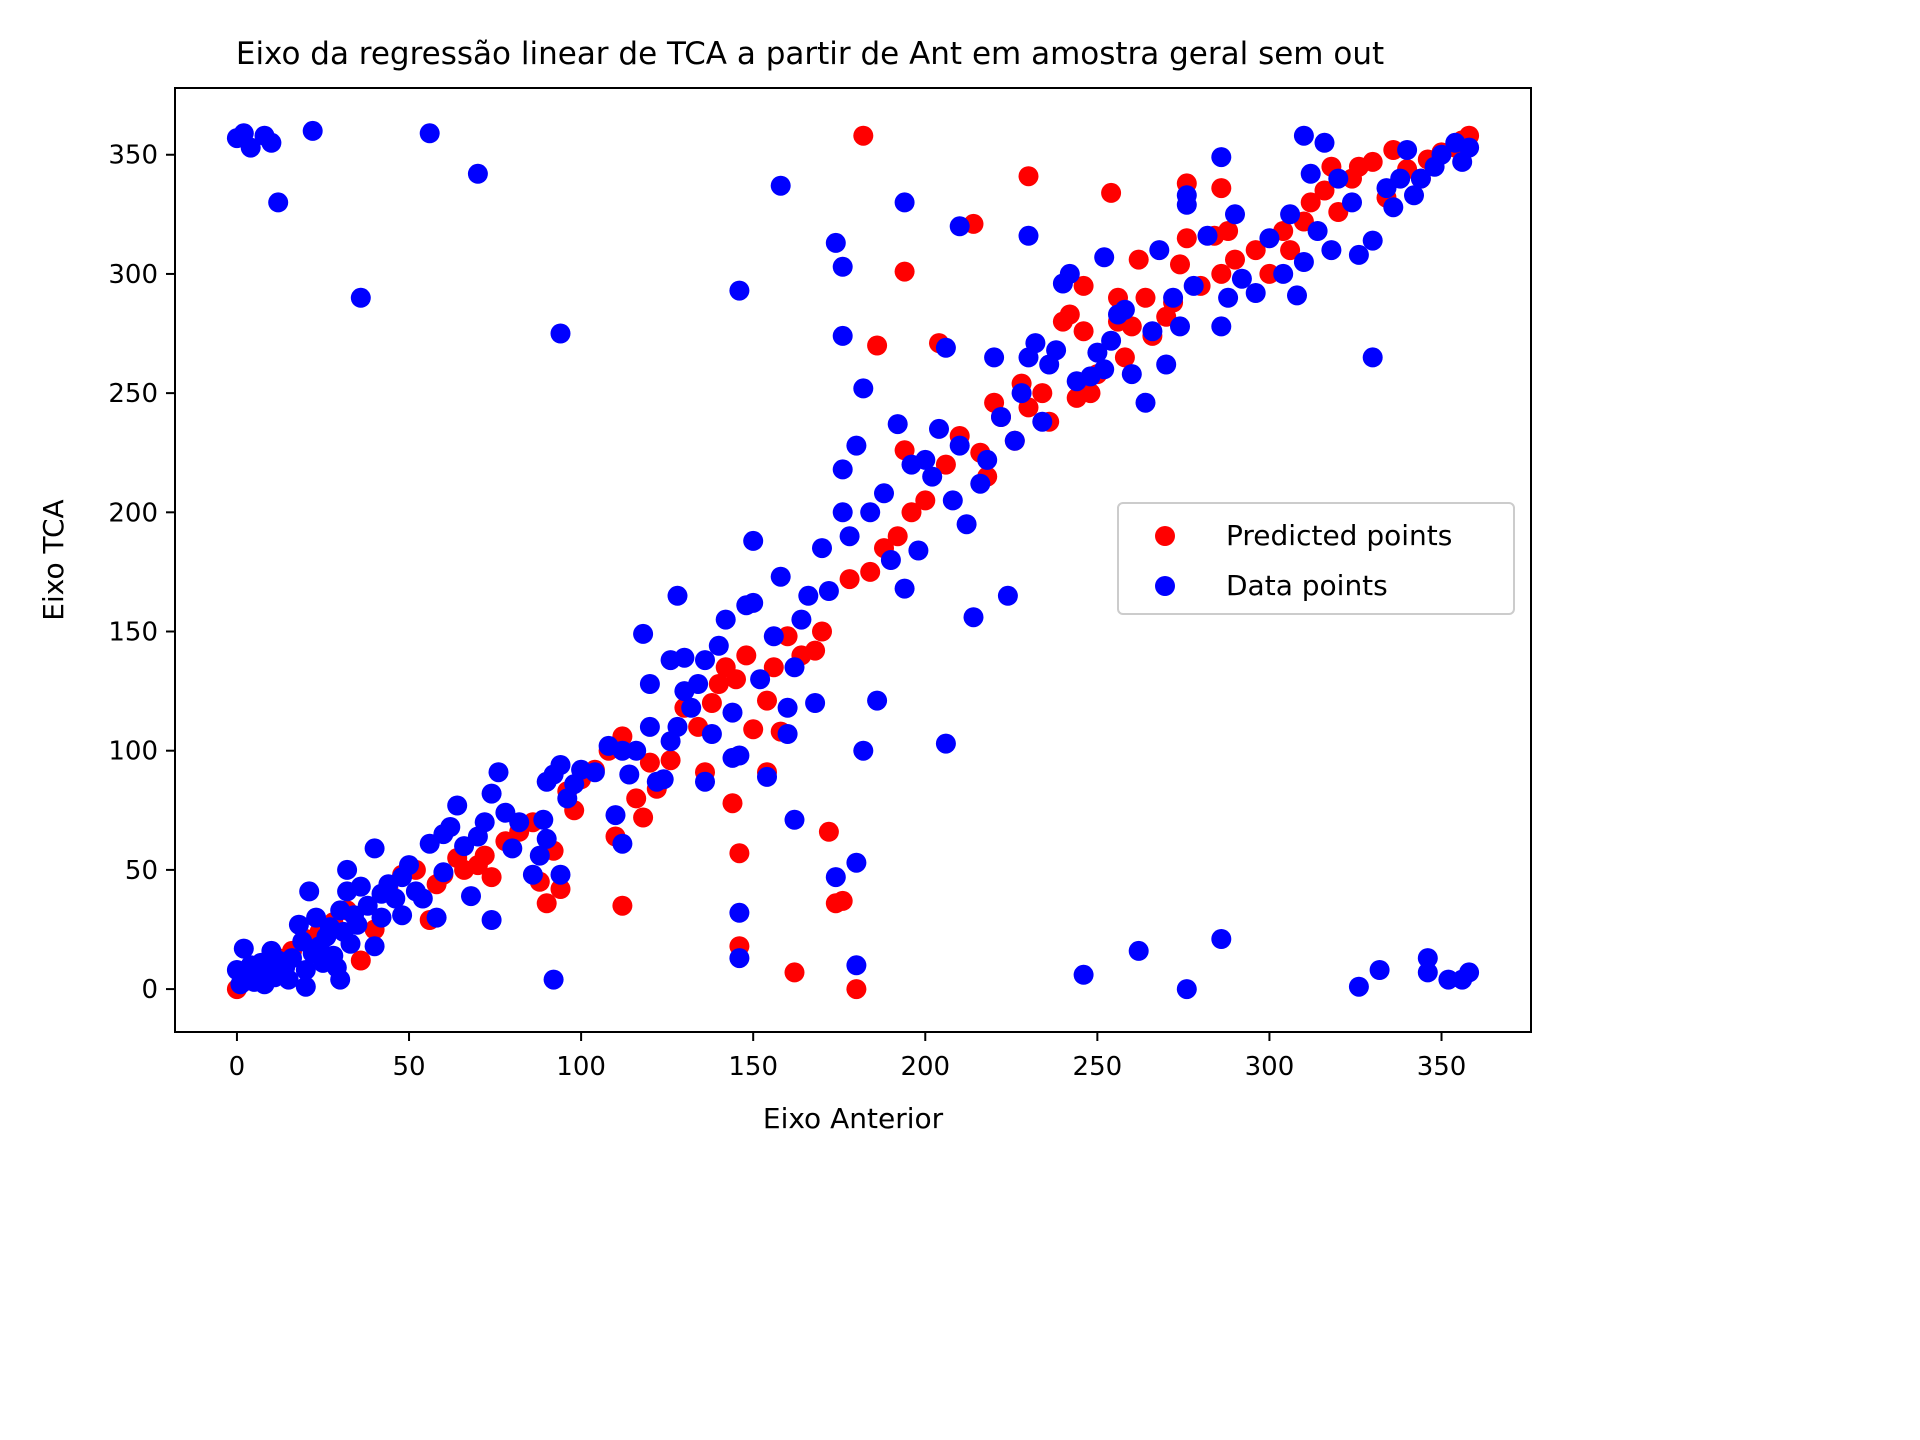 Image resolution: width=1920 pixels, height=1440 pixels. Describe the element at coordinates (853, 1118) in the screenshot. I see `x-axis-label: Eixo Anterior` at that location.